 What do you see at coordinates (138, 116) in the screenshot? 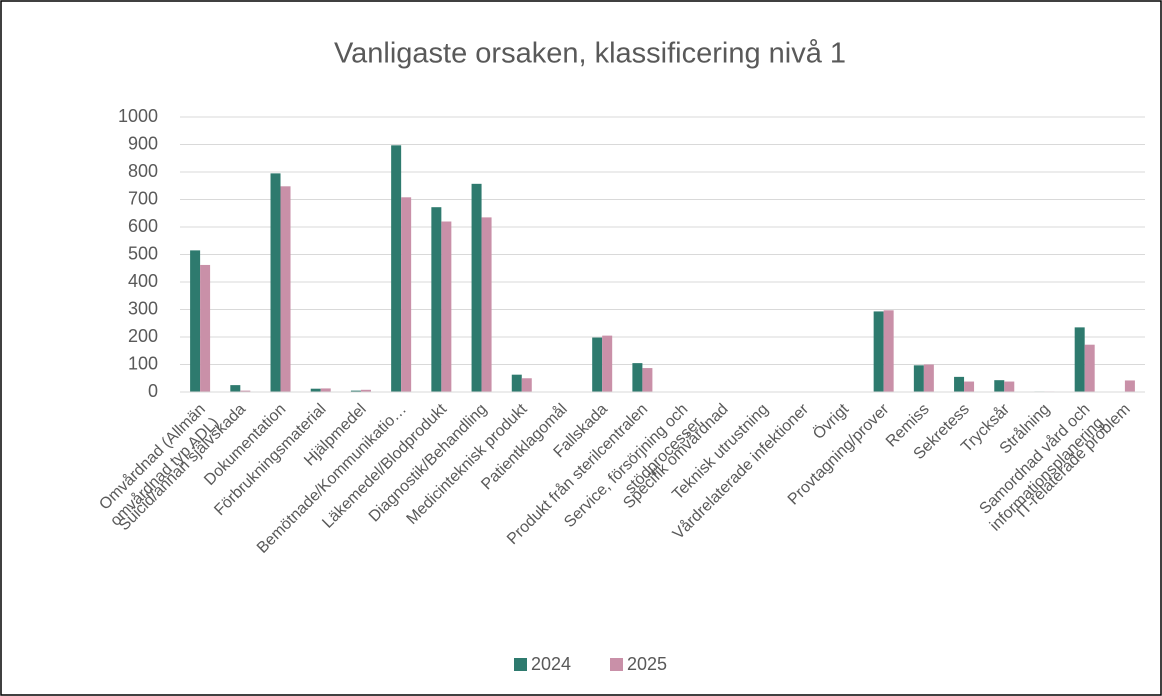
I see `y-tick-label: 1000` at bounding box center [138, 116].